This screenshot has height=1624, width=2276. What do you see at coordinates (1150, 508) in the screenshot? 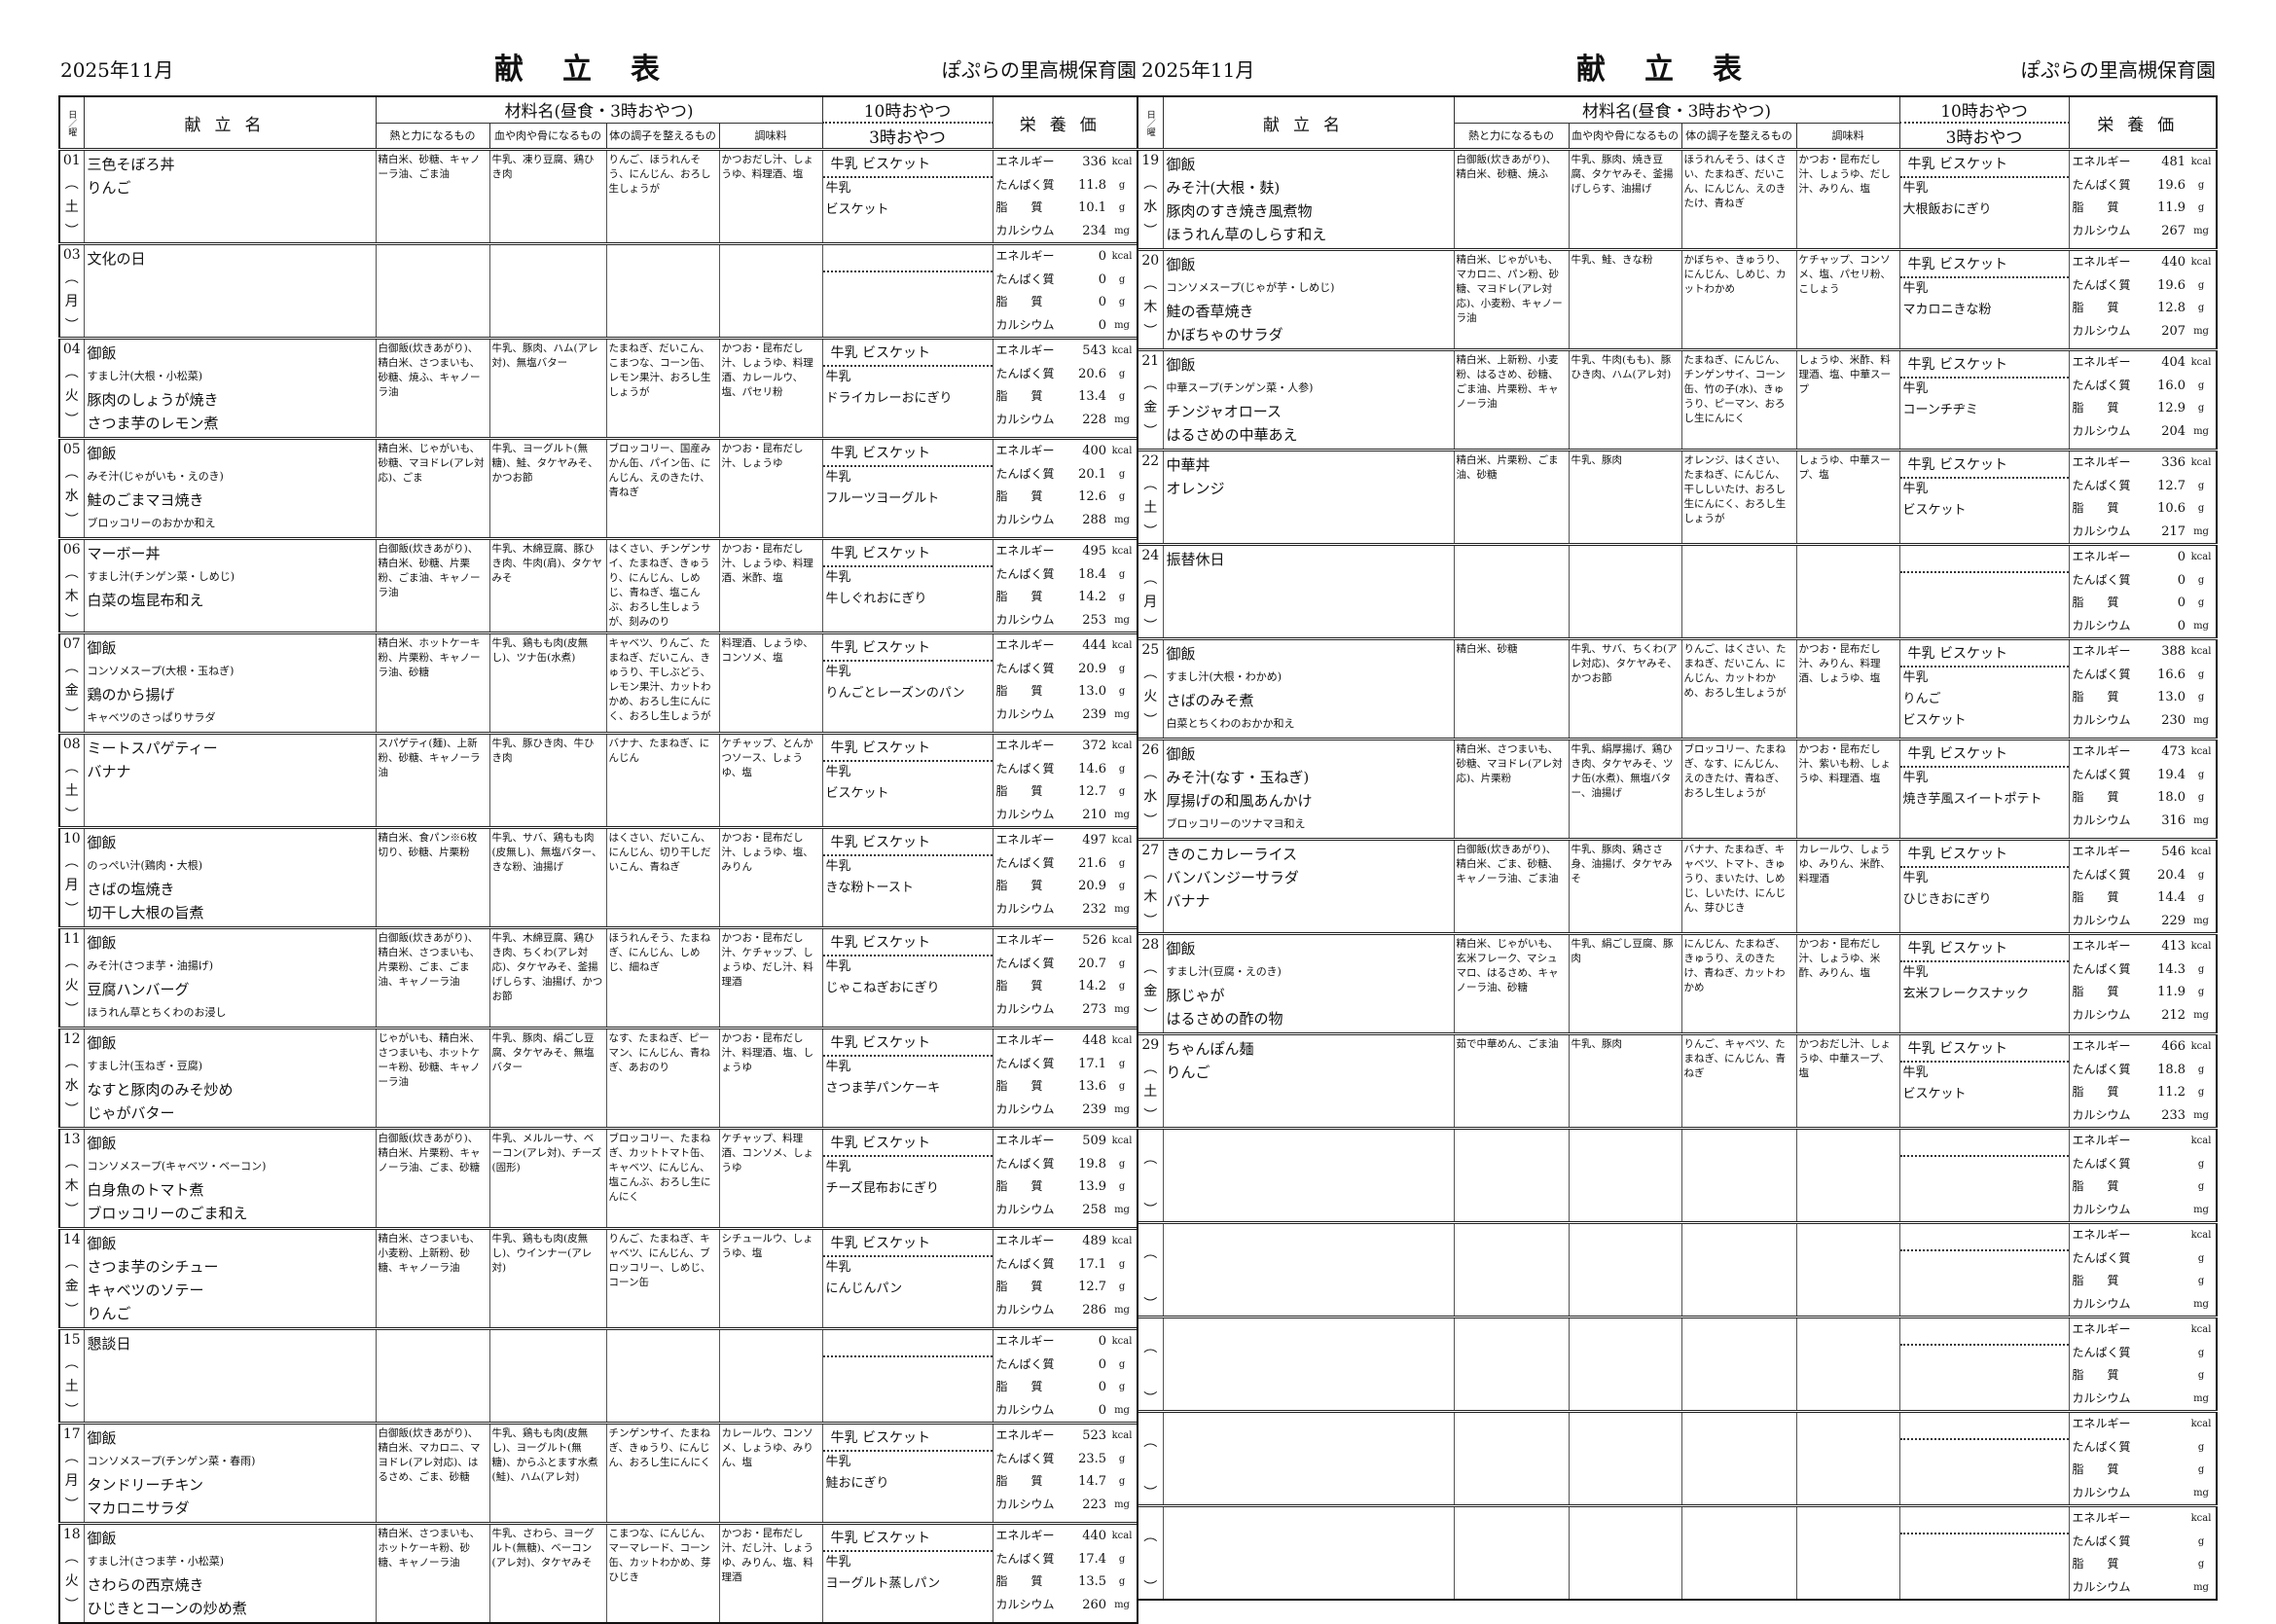
I see `weekday: 土` at bounding box center [1150, 508].